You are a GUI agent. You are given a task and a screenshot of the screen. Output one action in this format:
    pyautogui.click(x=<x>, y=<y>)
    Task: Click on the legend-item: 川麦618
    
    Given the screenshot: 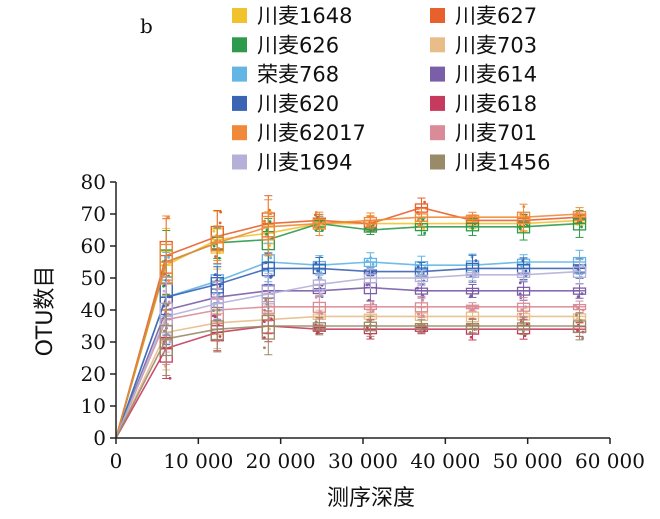 What is the action you would take?
    pyautogui.click(x=483, y=104)
    